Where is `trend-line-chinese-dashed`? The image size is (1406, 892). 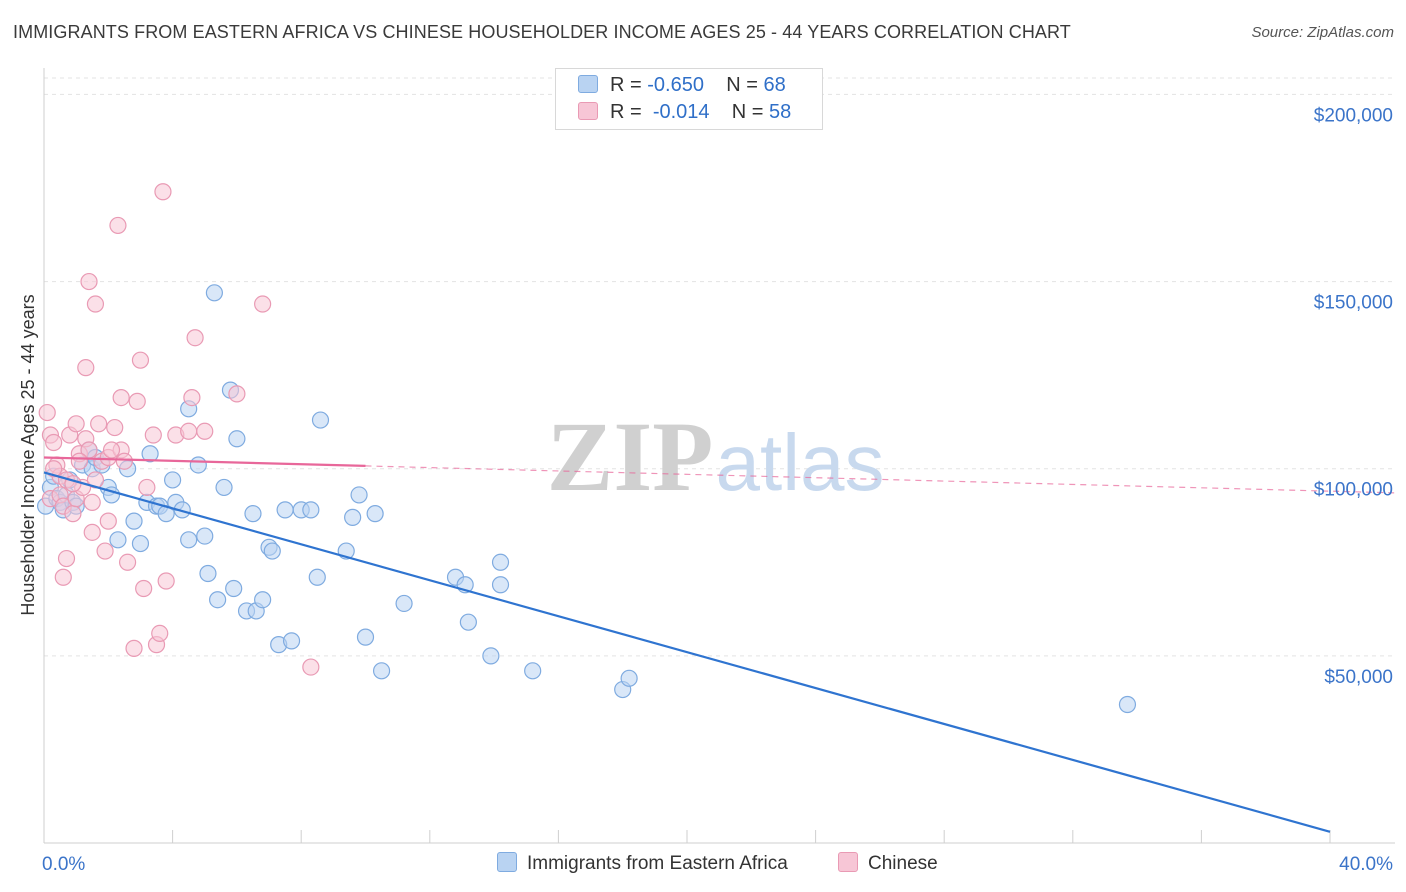 trend-line-chinese-dashed is located at coordinates (880, 479).